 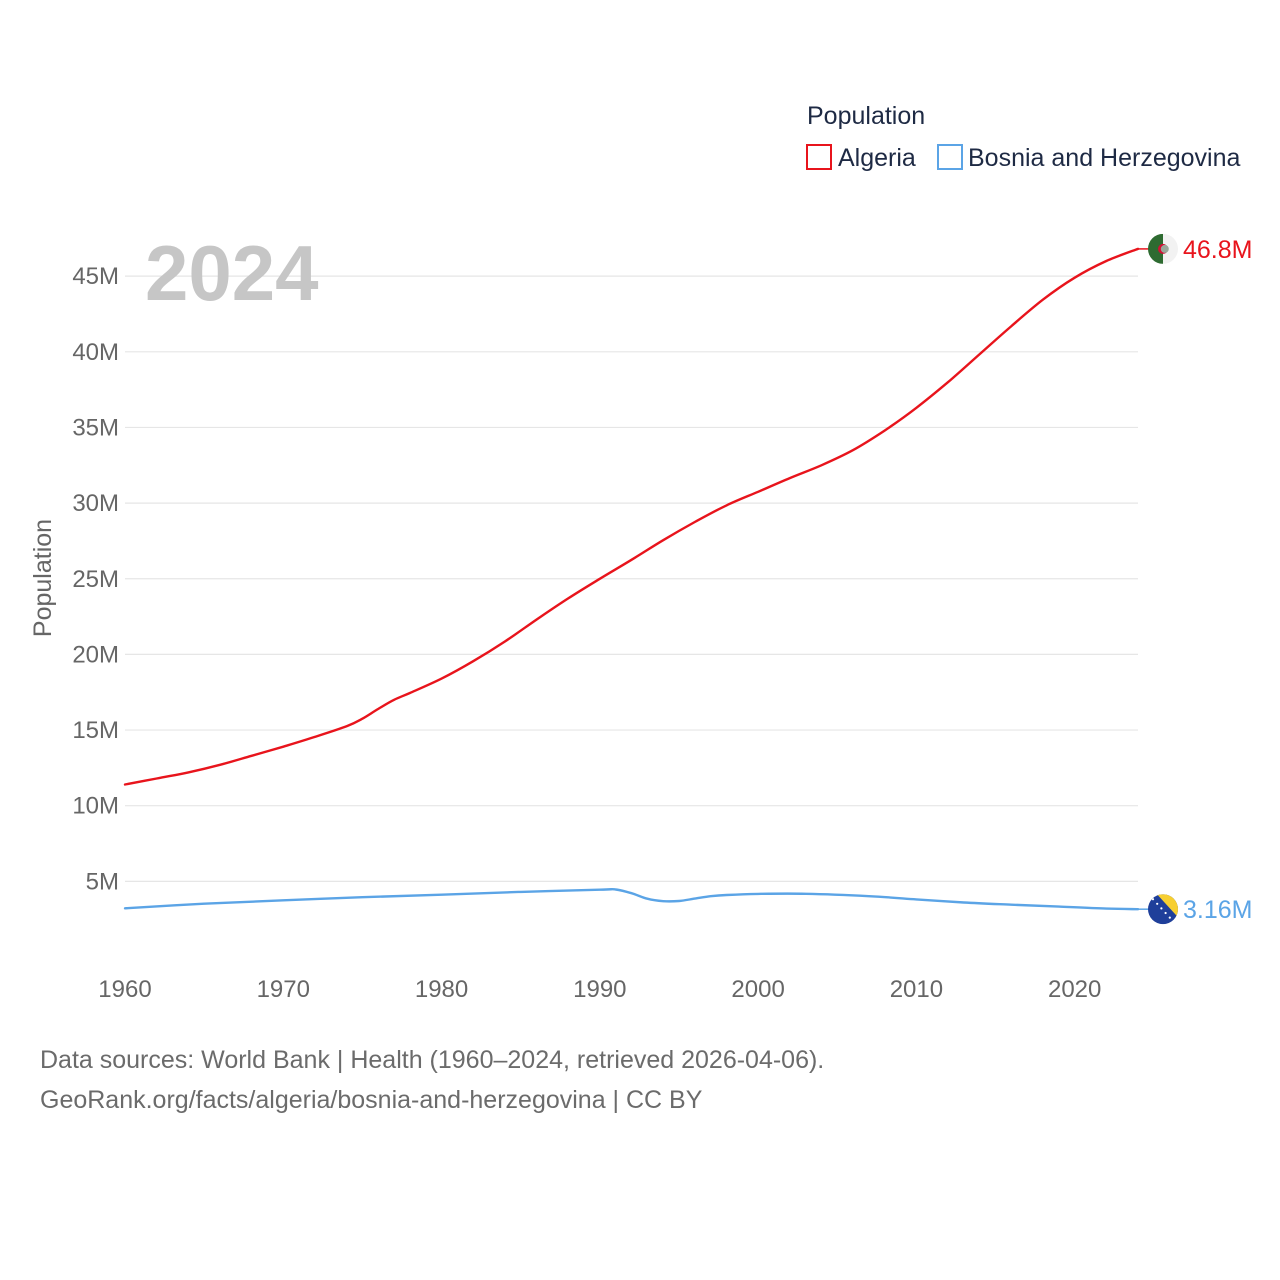 I want to click on x-tick-label: 2000, so click(x=757, y=989).